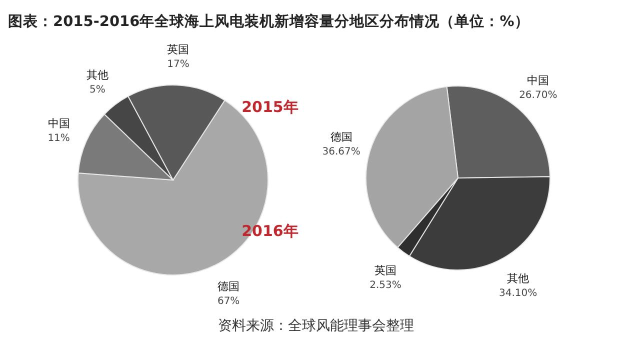 The width and height of the screenshot is (633, 343). I want to click on text: 图表：2015-2016年全球海上风电装机新增容量分地区分布情况（单位：%）, so click(269, 21).